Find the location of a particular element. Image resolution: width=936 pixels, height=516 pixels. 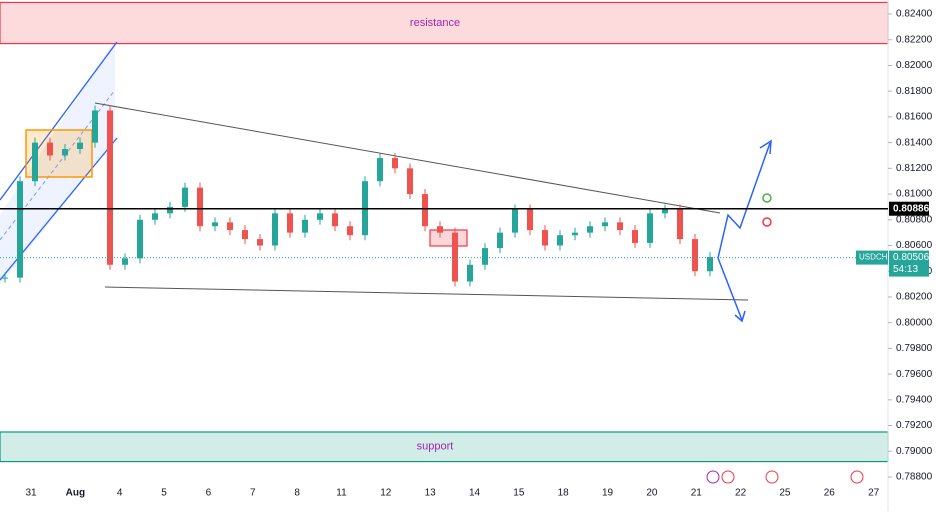

channel-fill is located at coordinates (57, 162).